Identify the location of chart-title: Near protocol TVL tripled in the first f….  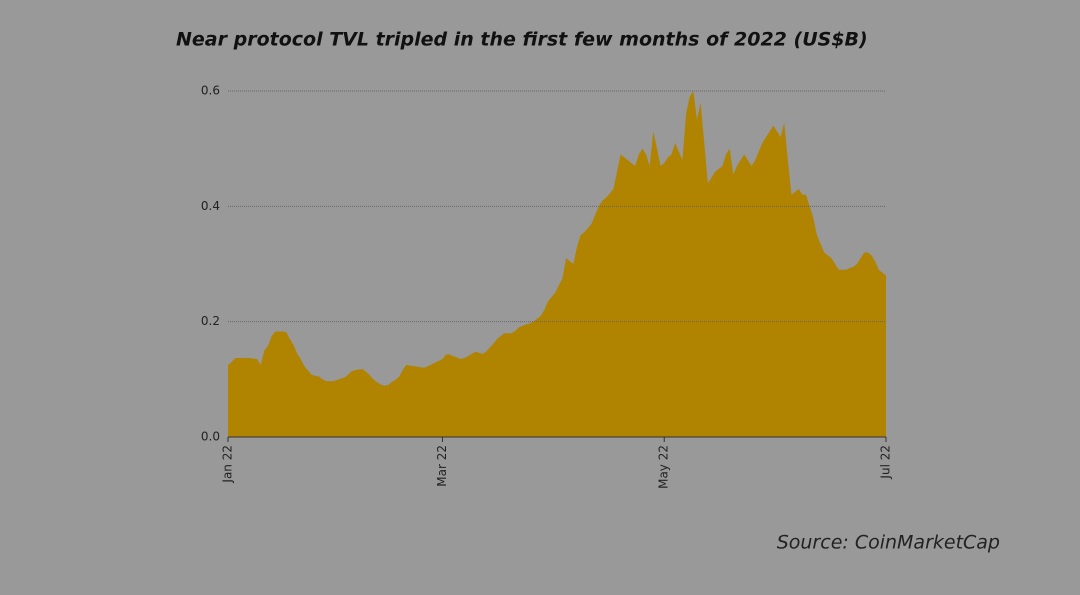
(522, 40).